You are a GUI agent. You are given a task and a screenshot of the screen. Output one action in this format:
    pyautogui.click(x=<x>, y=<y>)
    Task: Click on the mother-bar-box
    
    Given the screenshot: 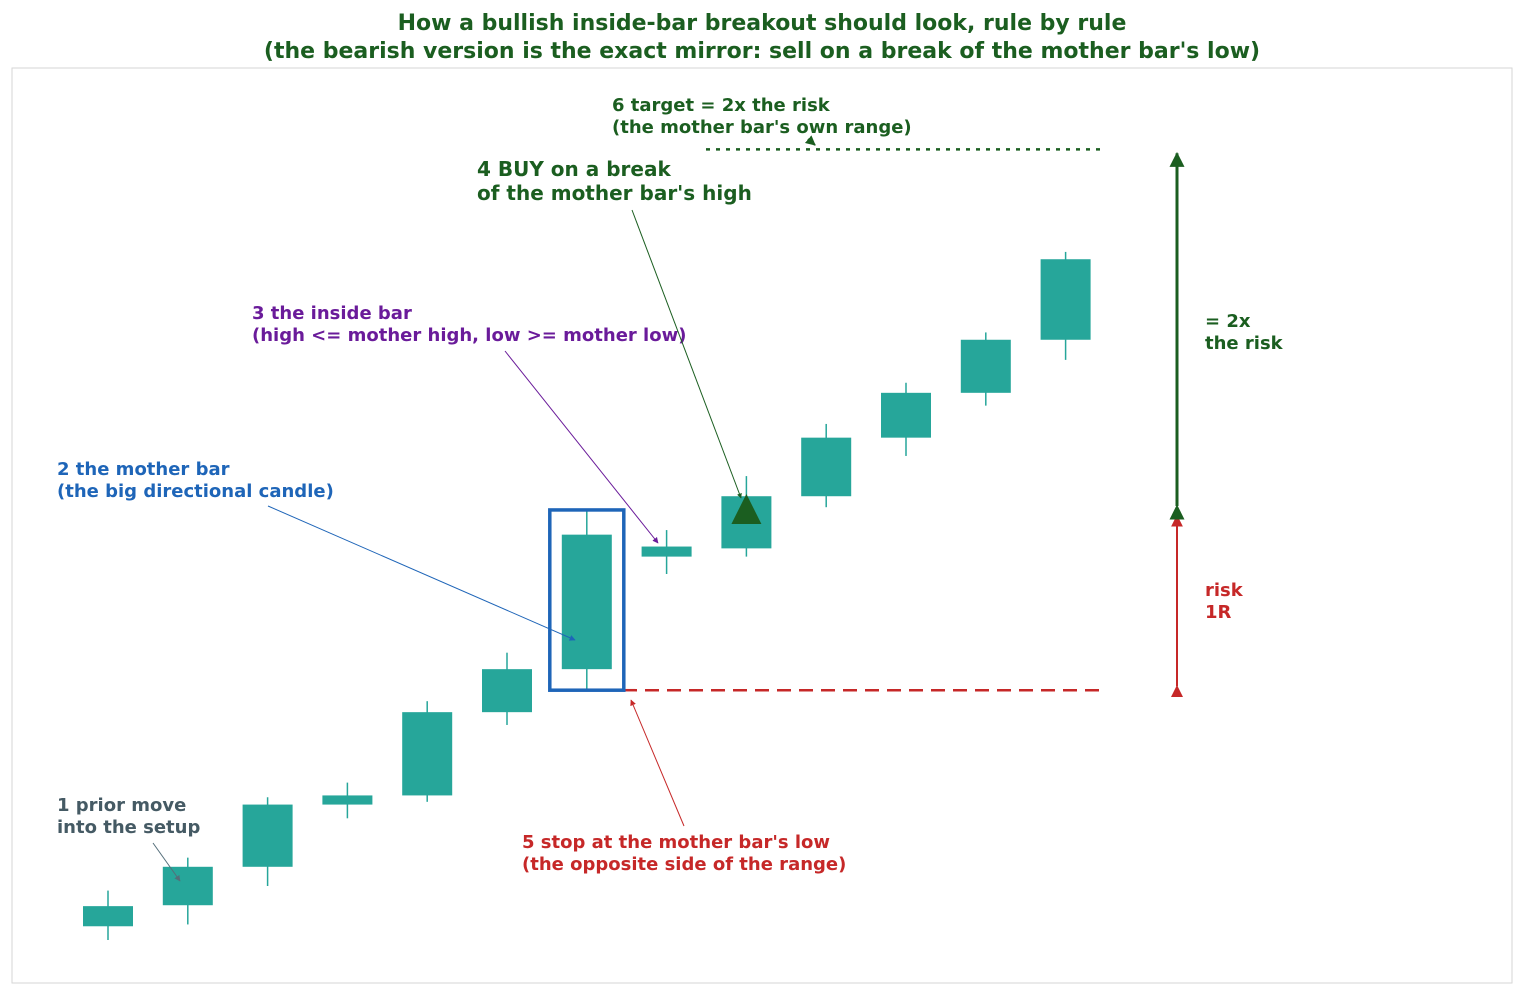 What is the action you would take?
    pyautogui.click(x=587, y=600)
    